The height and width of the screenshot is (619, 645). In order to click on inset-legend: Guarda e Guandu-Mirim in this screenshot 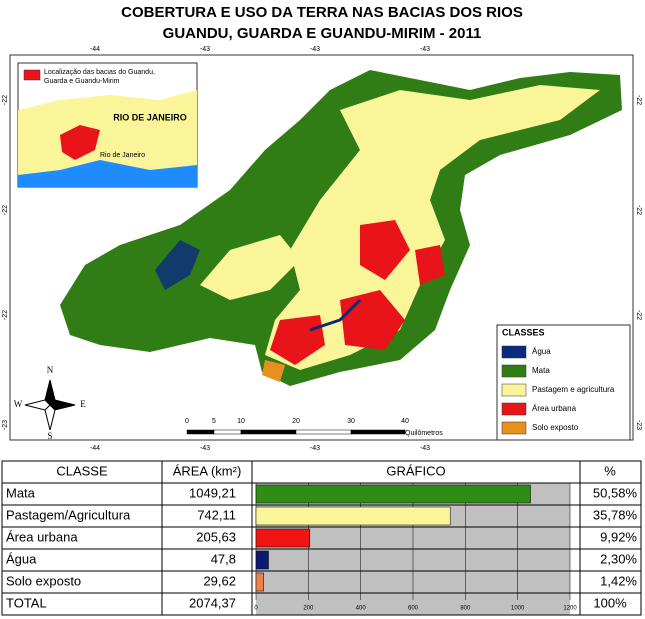, I will do `click(82, 81)`.